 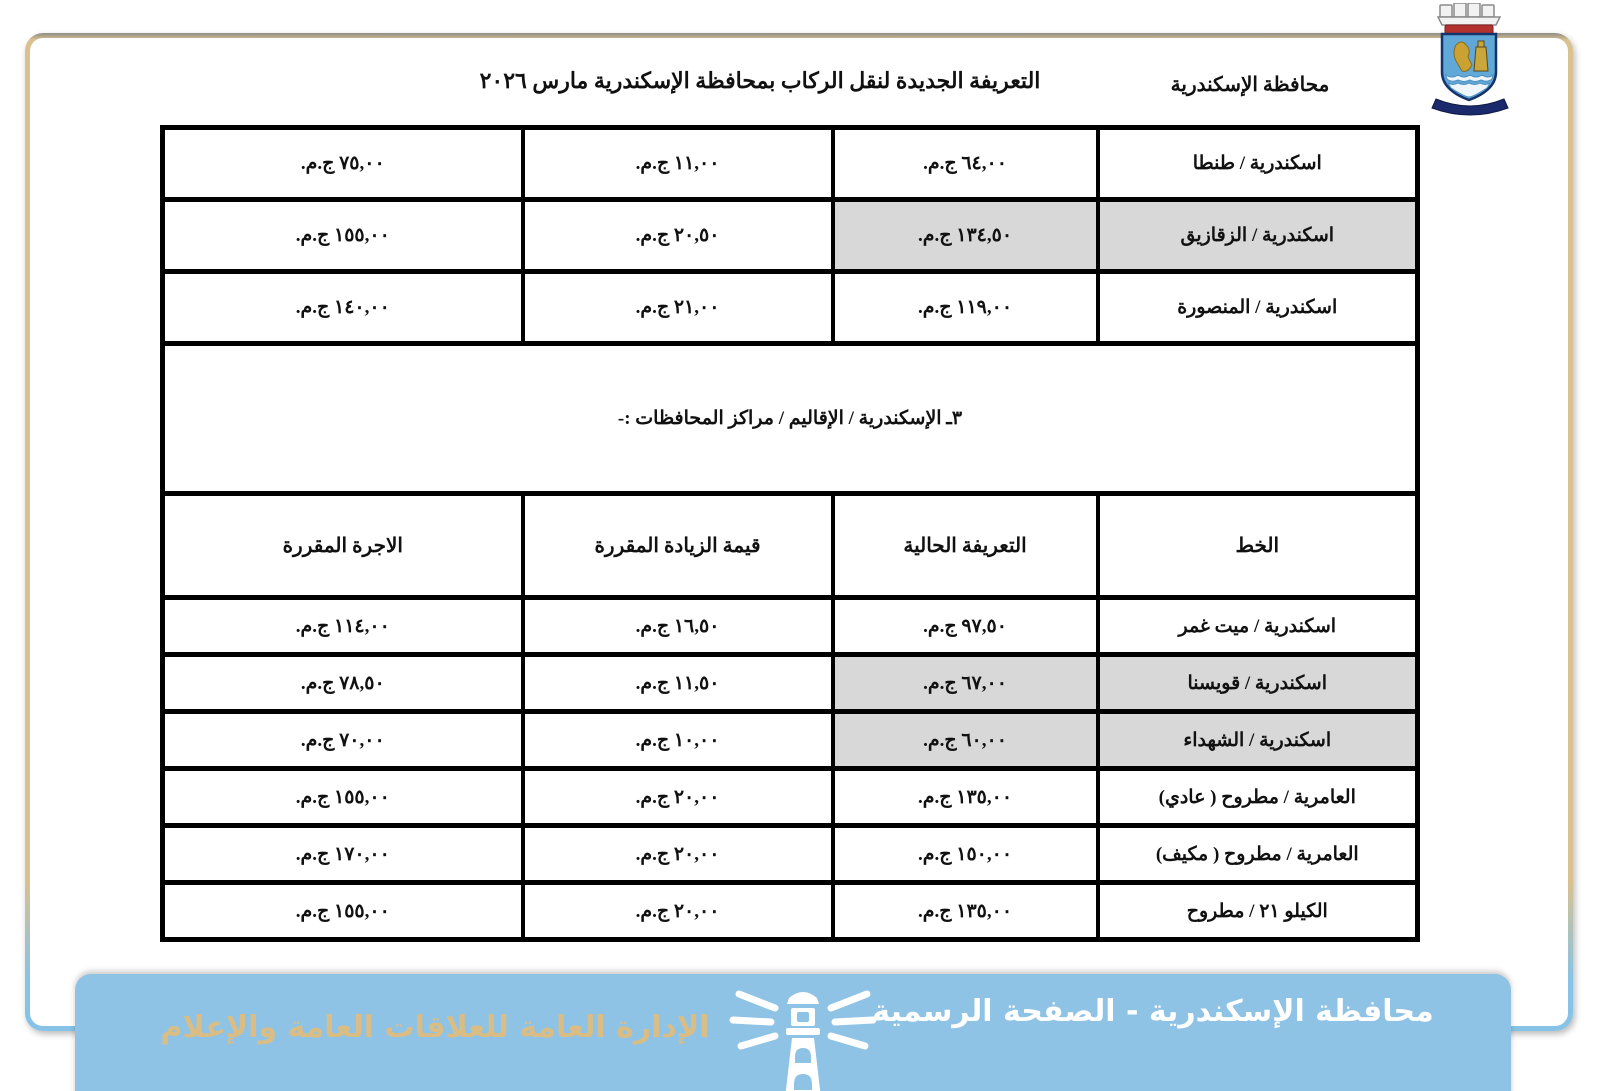 What do you see at coordinates (677, 235) in the screenshot?
I see `increase-cell: ٢٠,٥٠ ج.م.` at bounding box center [677, 235].